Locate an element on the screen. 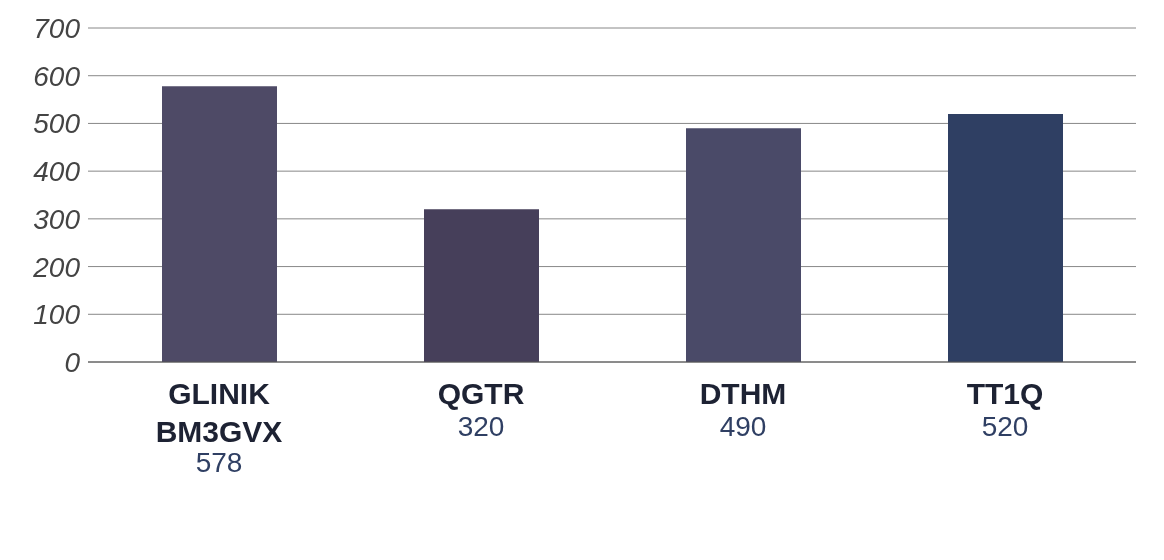 The image size is (1164, 560). x-tick-label: QGTR is located at coordinates (481, 393).